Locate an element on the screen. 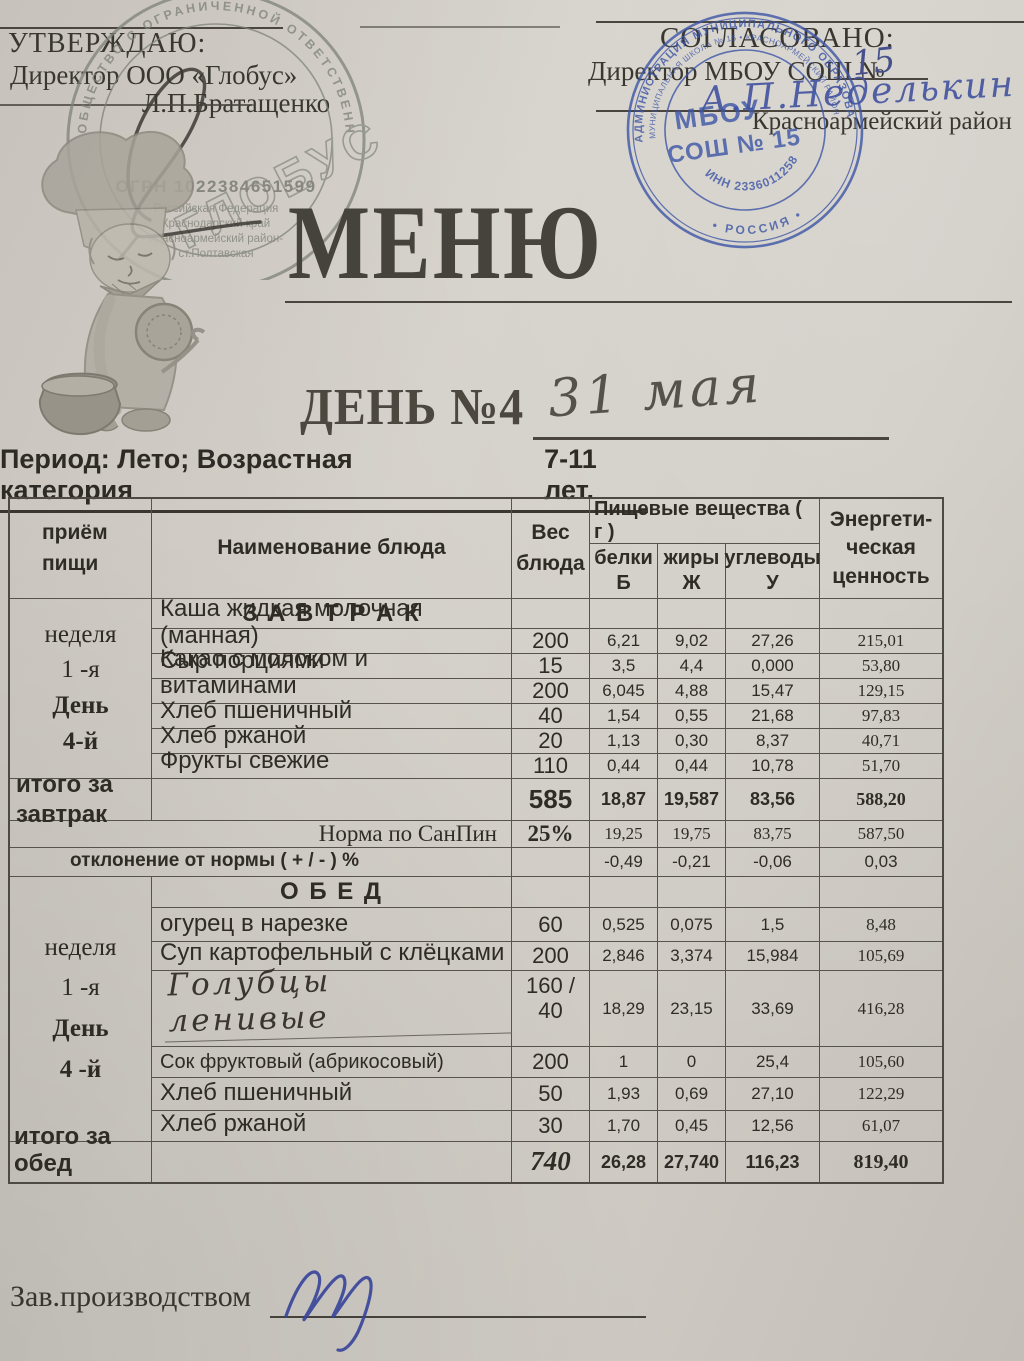 The width and height of the screenshot is (1024, 1361). dish-name: Суп картофельный с клёцками is located at coordinates (332, 955).